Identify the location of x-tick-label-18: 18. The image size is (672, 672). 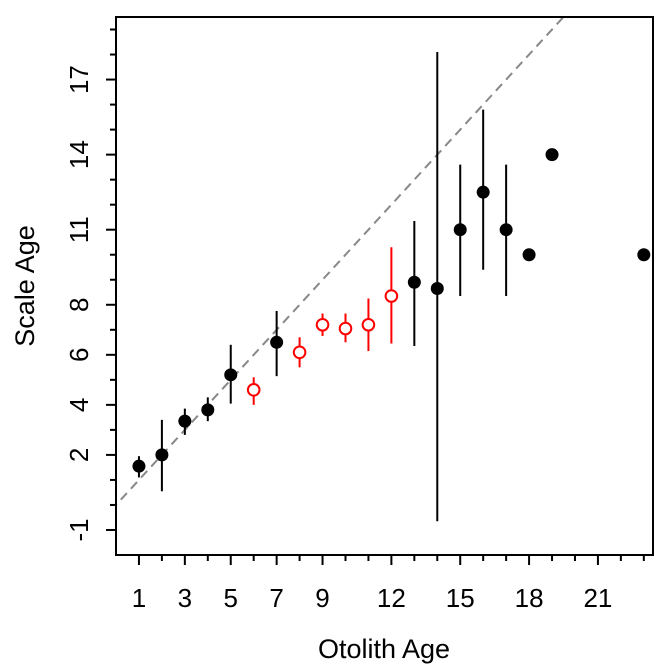
(529, 598).